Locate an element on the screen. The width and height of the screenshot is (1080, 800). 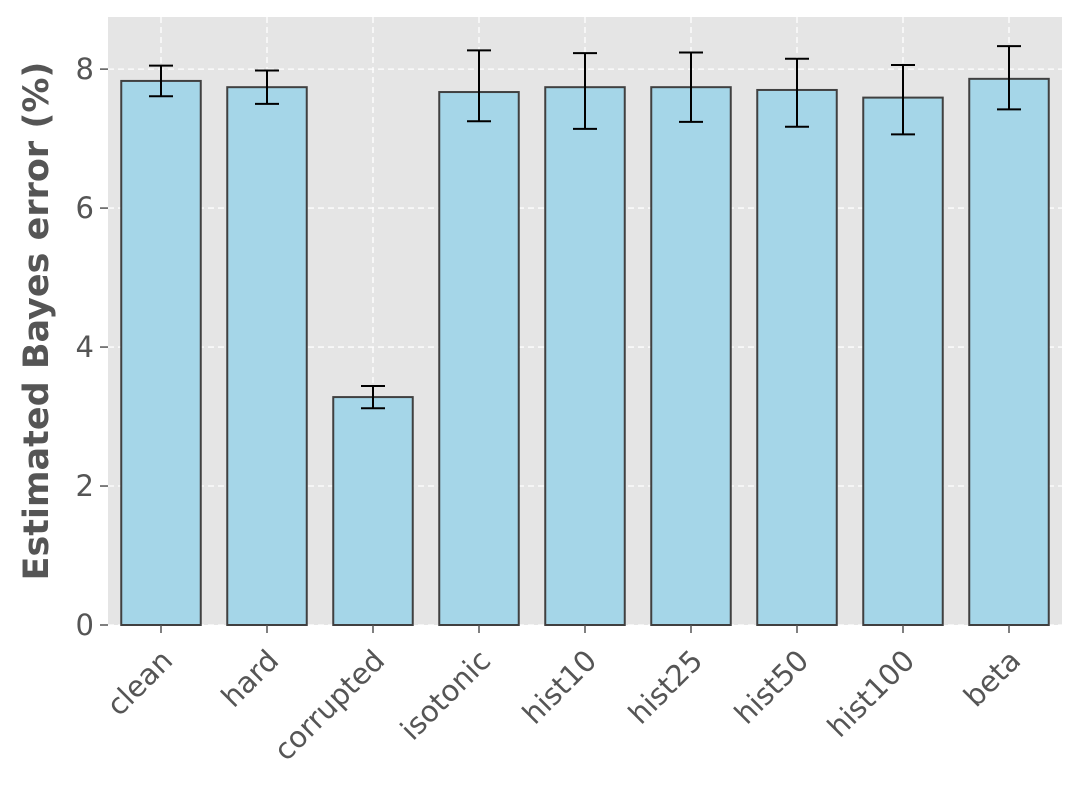
bar-hist50 is located at coordinates (797, 357).